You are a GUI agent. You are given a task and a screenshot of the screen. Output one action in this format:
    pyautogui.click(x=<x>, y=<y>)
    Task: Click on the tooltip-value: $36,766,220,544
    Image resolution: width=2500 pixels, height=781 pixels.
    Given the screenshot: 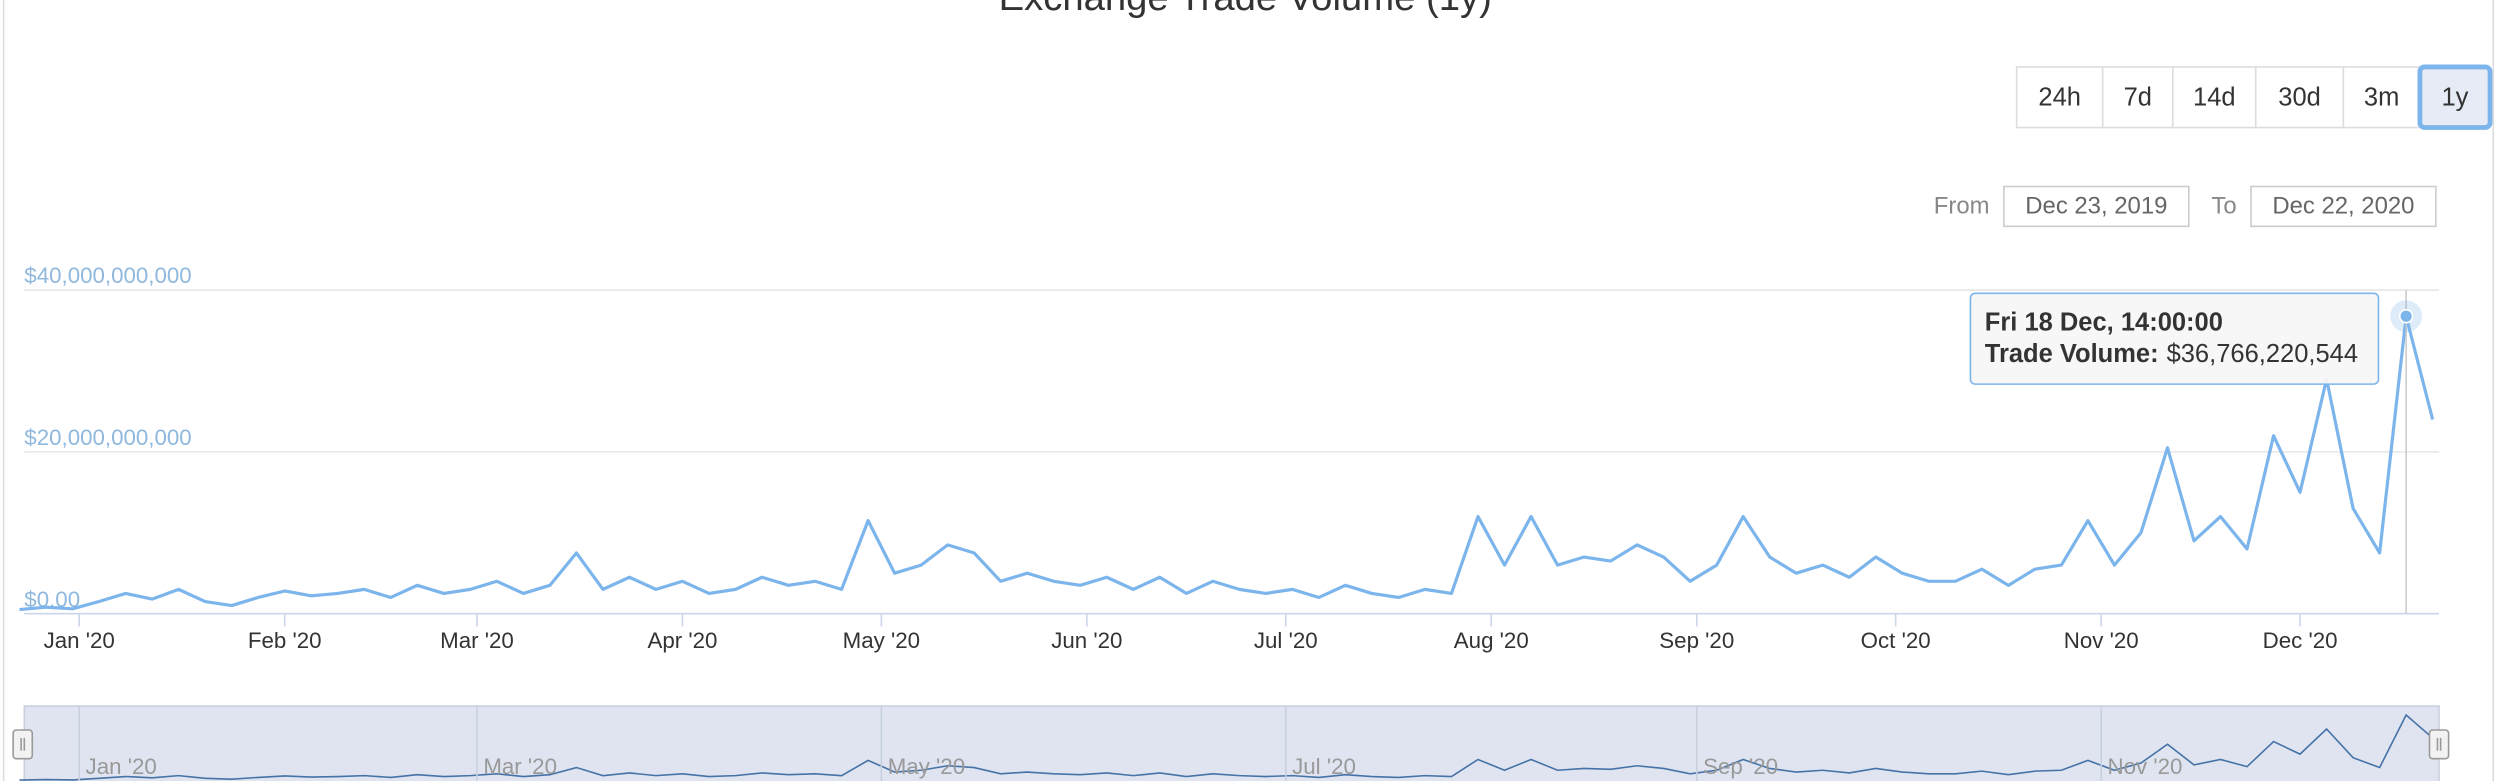 What is the action you would take?
    pyautogui.click(x=2262, y=354)
    